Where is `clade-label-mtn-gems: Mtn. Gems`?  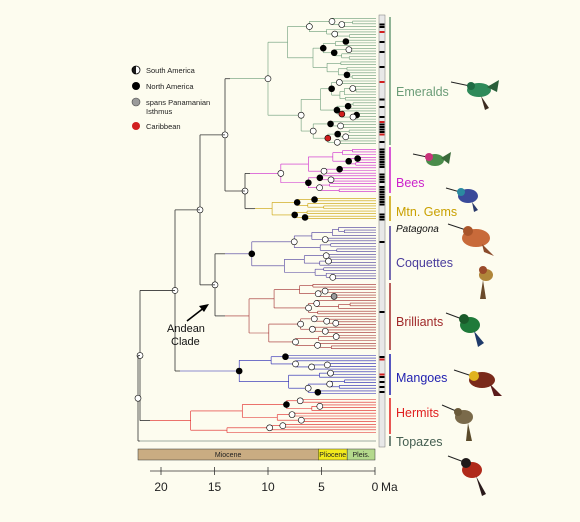 clade-label-mtn-gems: Mtn. Gems is located at coordinates (426, 212).